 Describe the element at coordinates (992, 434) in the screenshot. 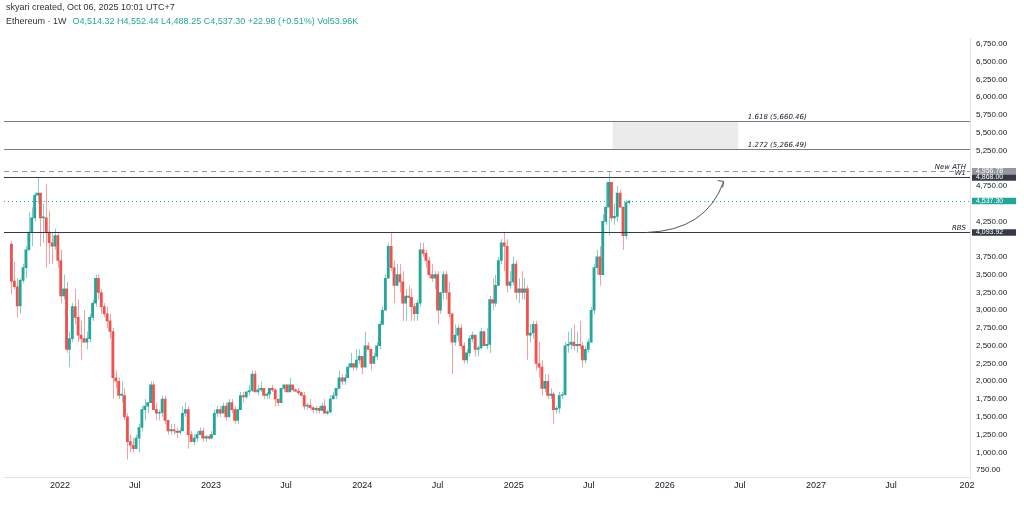

I see `y-tick-label: 1,250.00` at that location.